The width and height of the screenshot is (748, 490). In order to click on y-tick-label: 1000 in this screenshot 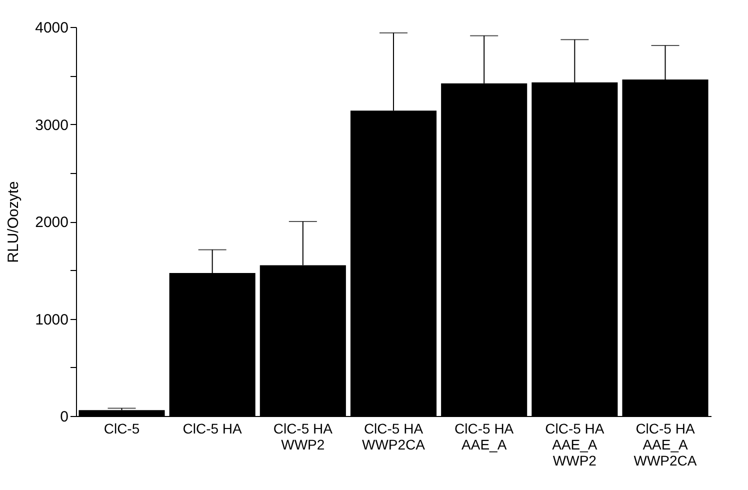, I will do `click(51, 319)`.